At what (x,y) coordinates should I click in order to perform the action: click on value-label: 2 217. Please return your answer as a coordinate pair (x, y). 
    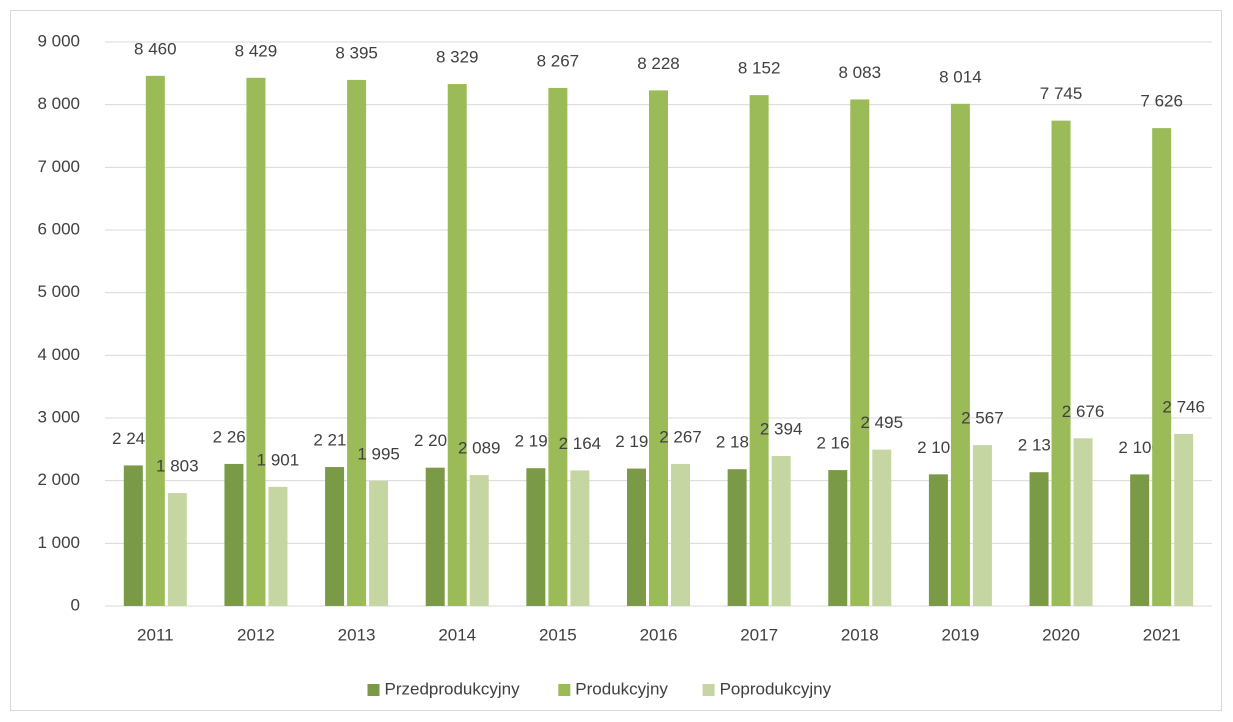
    Looking at the image, I should click on (334, 440).